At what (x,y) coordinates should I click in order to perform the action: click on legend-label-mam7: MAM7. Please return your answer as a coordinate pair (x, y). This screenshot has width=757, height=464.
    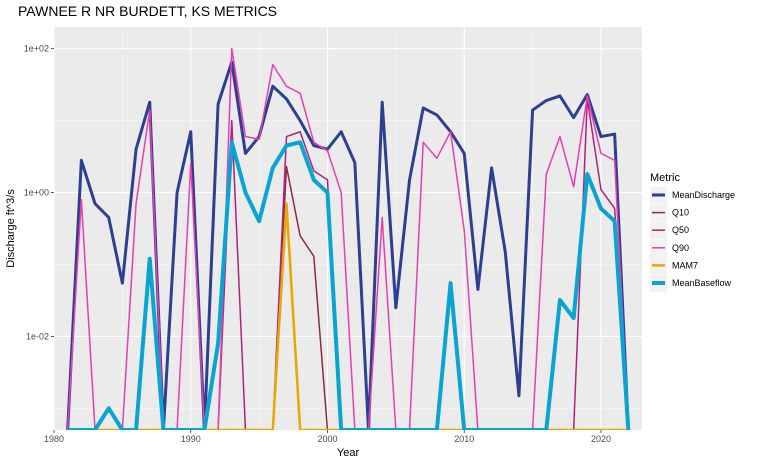
    Looking at the image, I should click on (685, 265).